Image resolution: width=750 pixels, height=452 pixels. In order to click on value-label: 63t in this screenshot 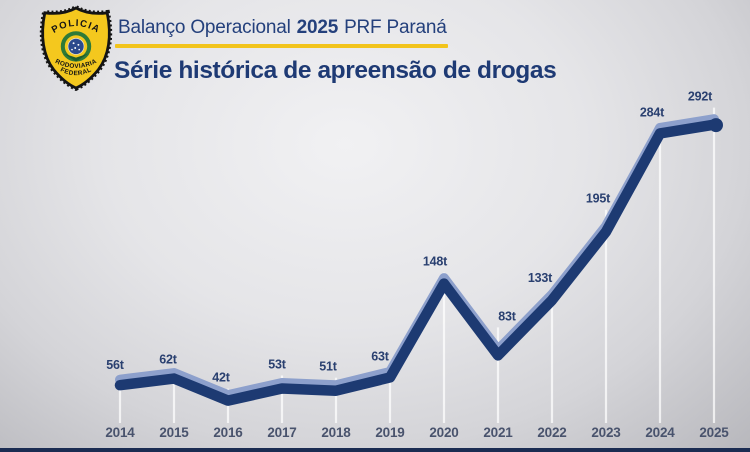, I will do `click(380, 356)`.